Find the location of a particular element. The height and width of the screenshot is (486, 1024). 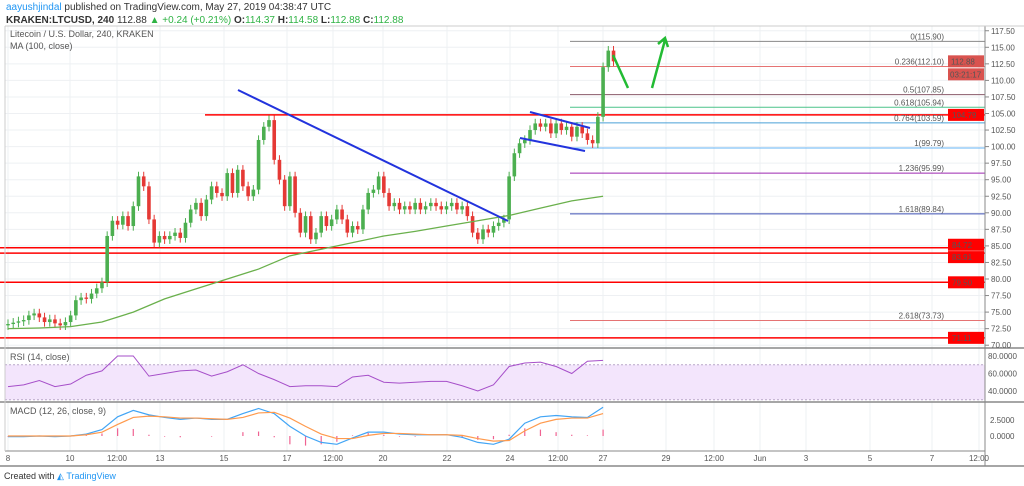

tradingview-brand: TradingView is located at coordinates (91, 476).